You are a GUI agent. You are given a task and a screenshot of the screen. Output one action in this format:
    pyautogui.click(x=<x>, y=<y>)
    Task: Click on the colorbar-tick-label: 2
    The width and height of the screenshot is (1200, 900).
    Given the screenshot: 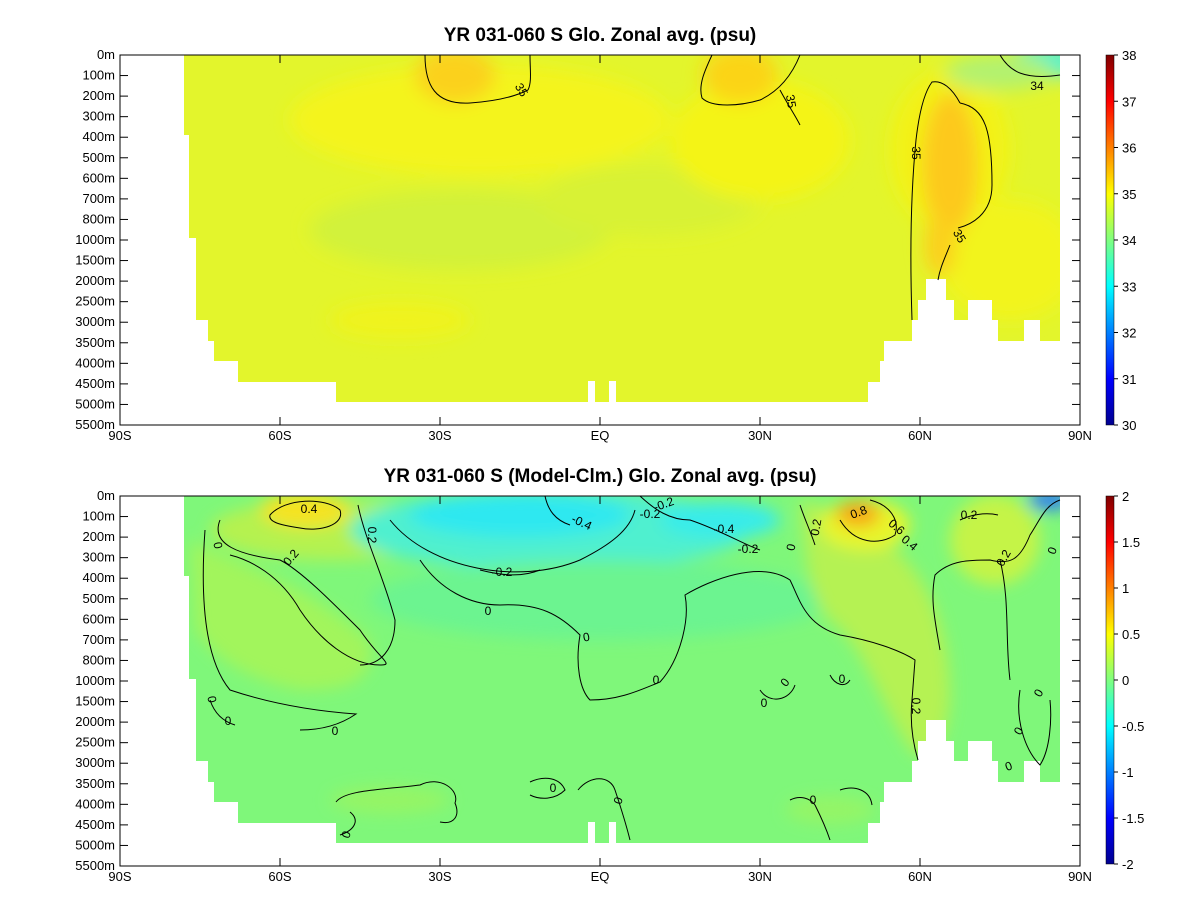 What is the action you would take?
    pyautogui.click(x=1125, y=496)
    